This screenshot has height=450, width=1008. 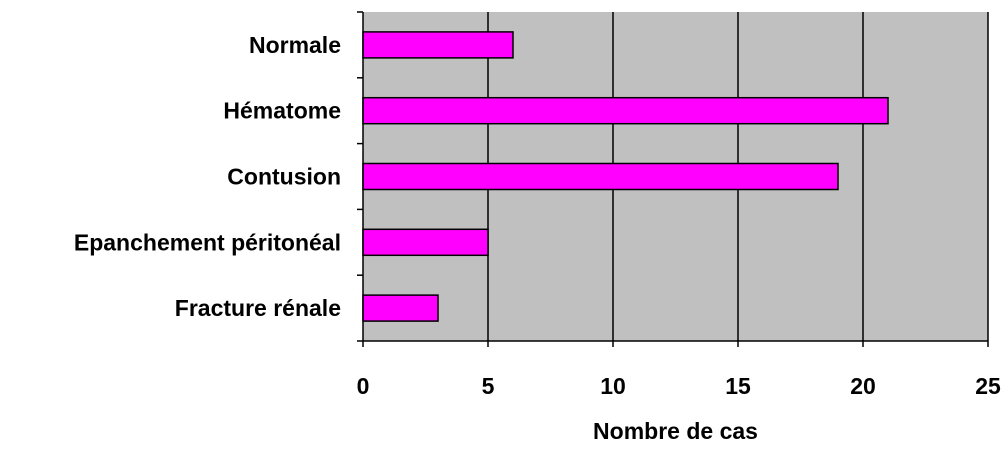 I want to click on x-tick-label: 0, so click(x=363, y=386).